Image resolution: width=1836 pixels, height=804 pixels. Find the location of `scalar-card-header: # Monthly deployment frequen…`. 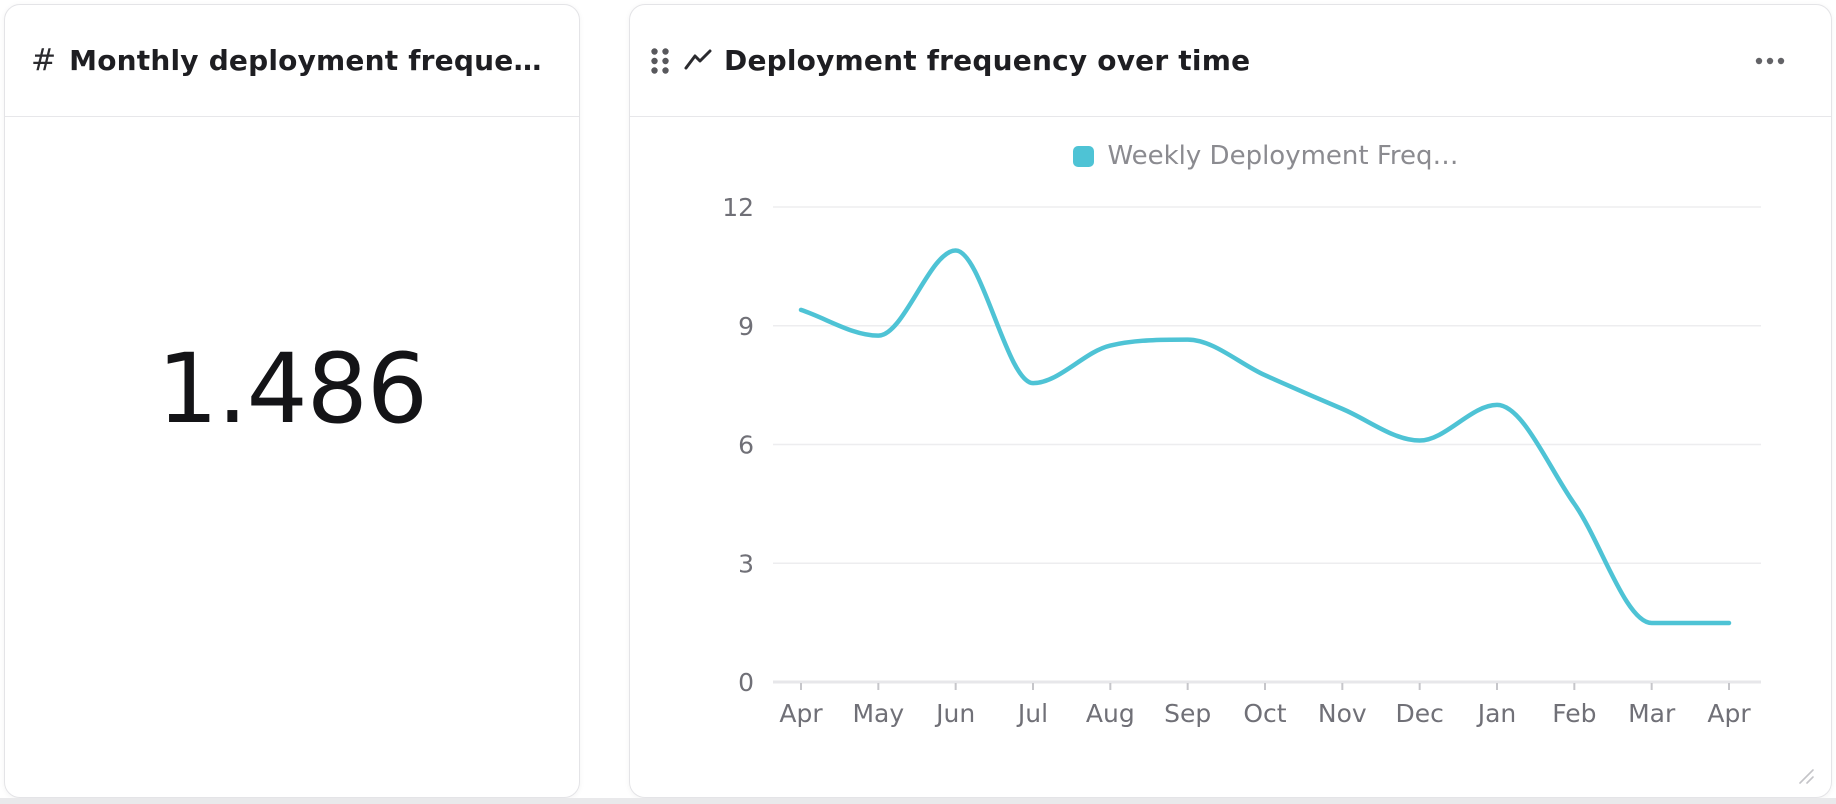

scalar-card-header: # Monthly deployment frequen… is located at coordinates (292, 61).